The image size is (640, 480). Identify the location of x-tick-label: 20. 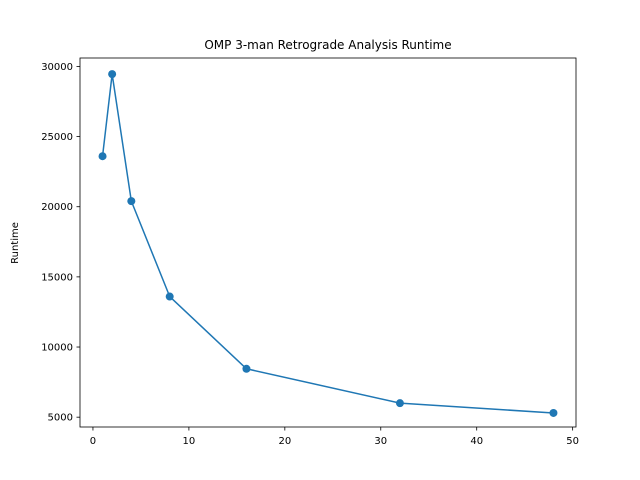
(284, 441).